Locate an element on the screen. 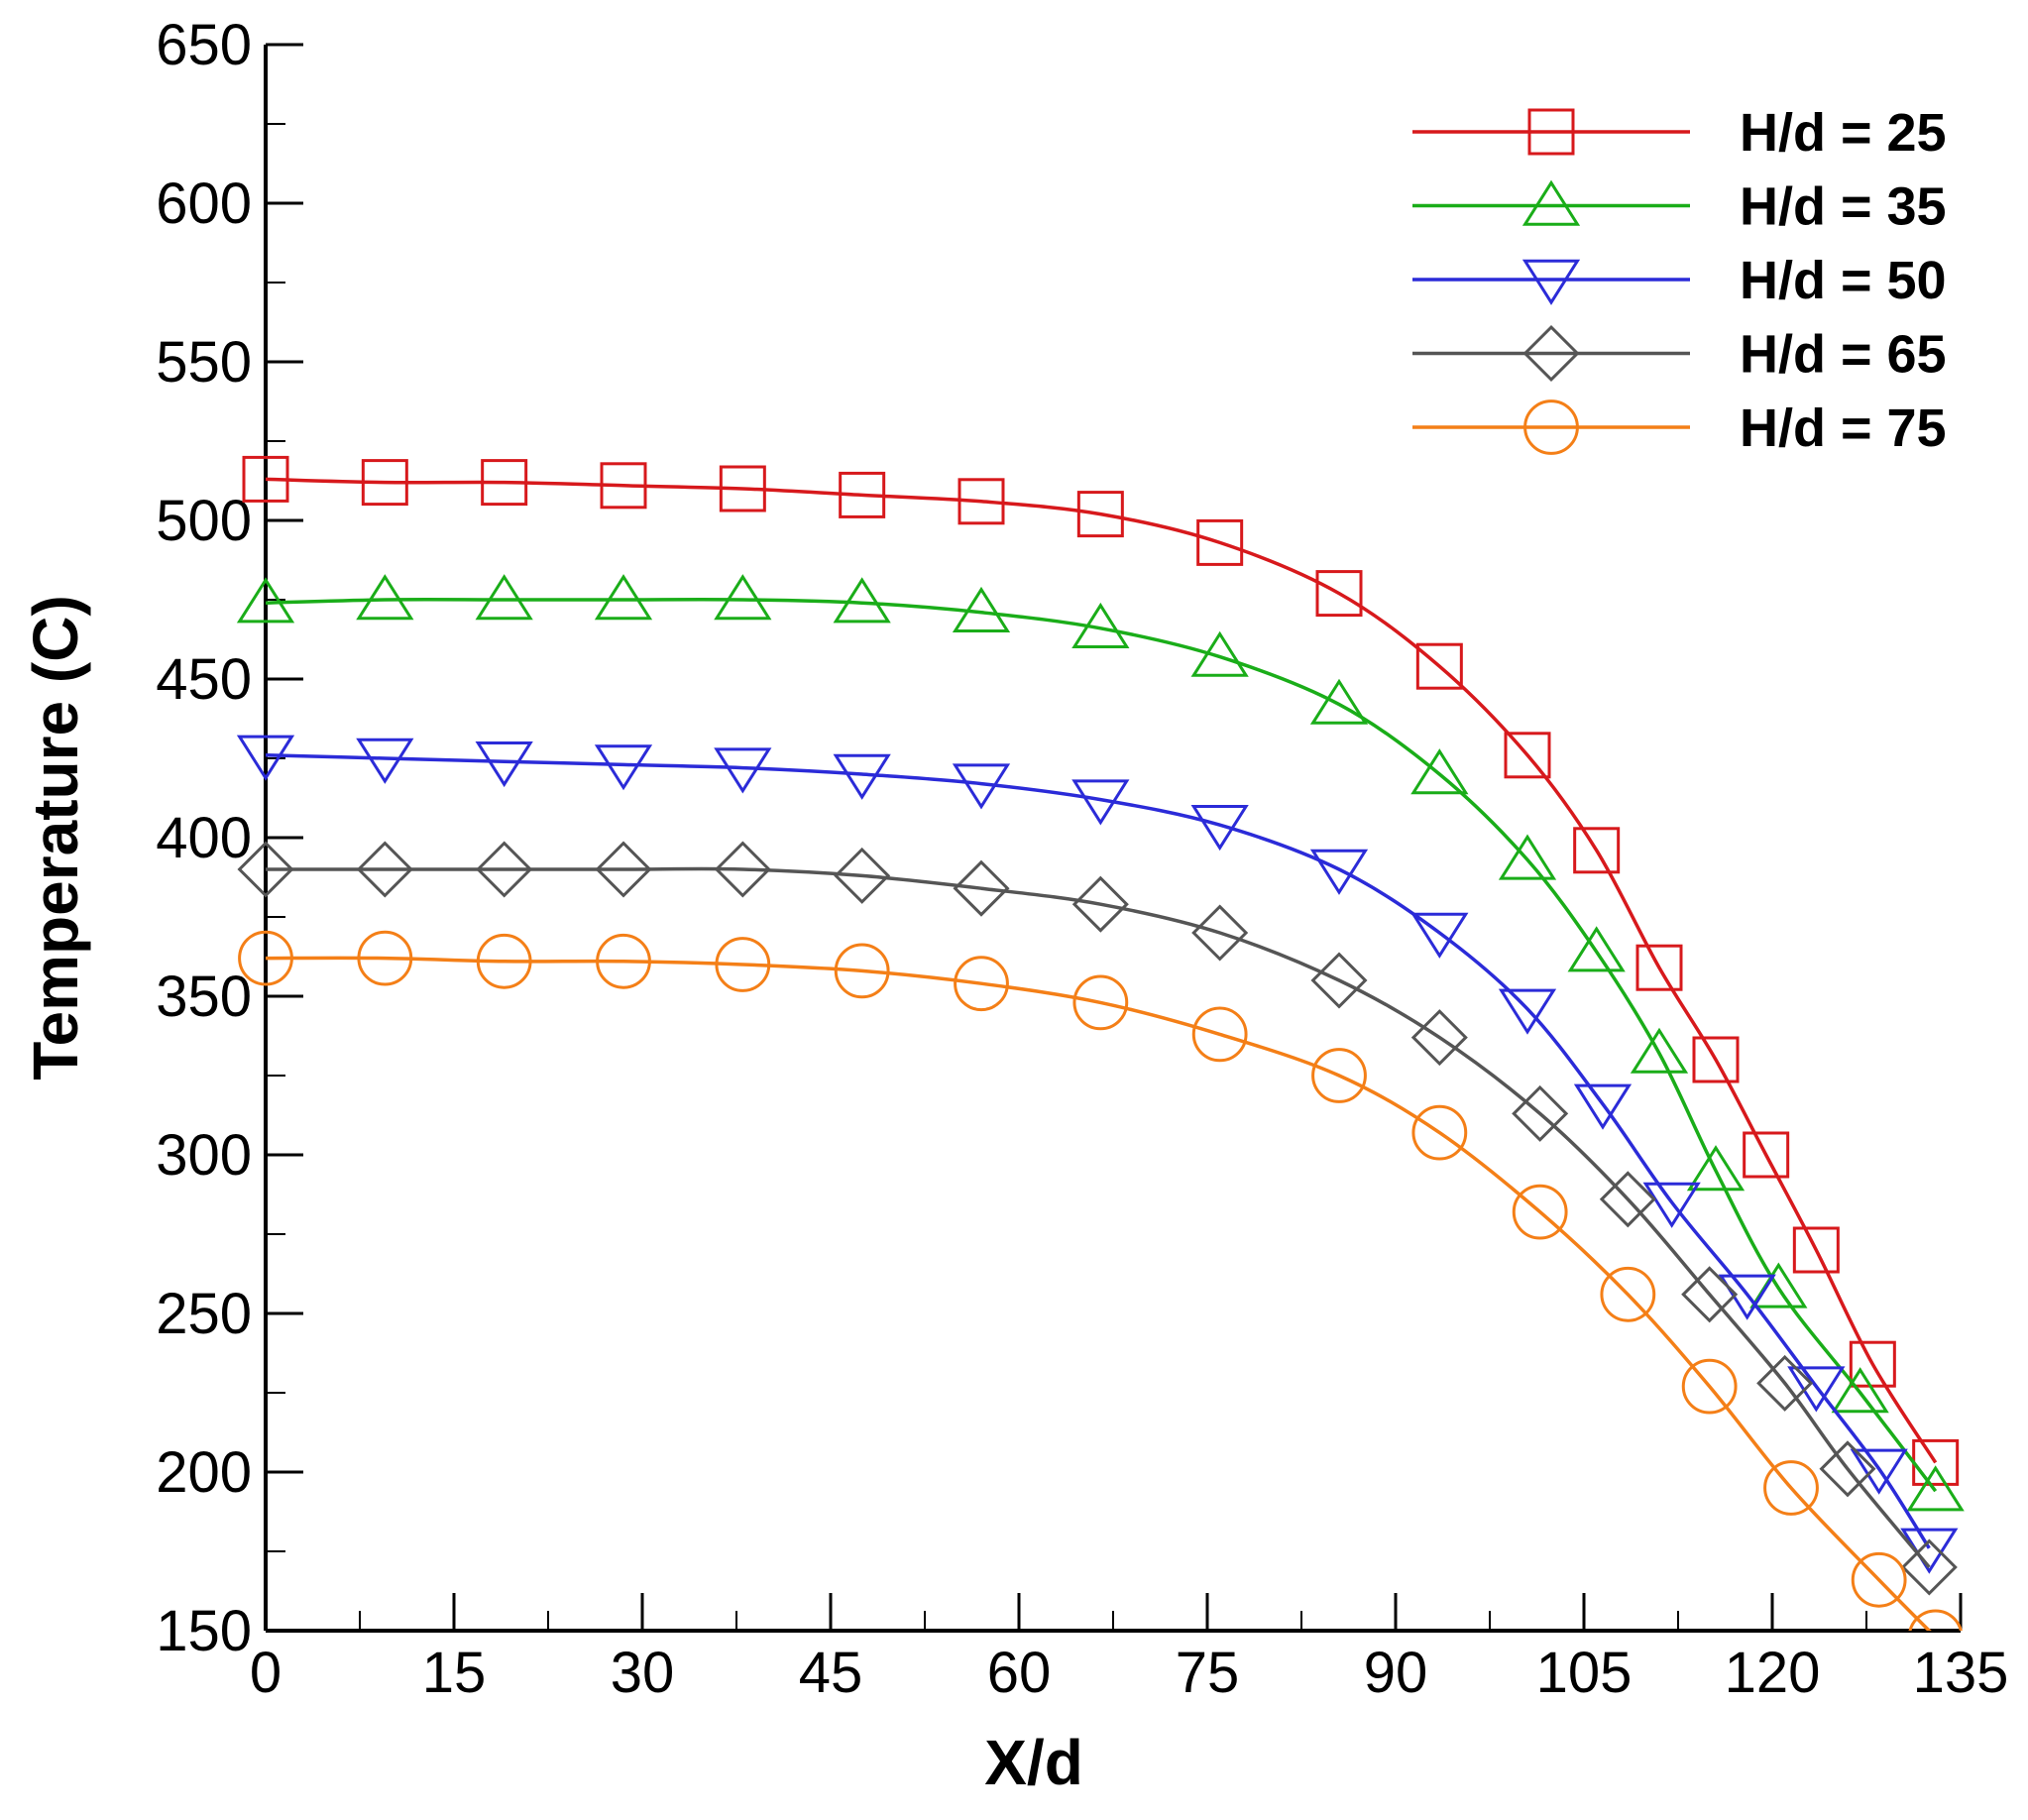 This screenshot has height=1820, width=2028. legend-item: H/d = 25 is located at coordinates (1679, 133).